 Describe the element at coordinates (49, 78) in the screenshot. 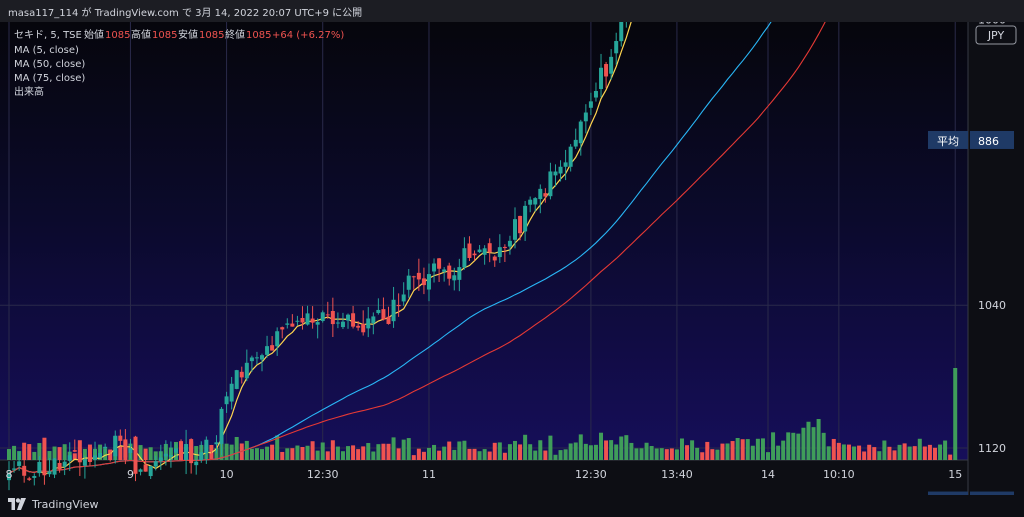

I see `legend-ma75: MA (75, close)` at that location.